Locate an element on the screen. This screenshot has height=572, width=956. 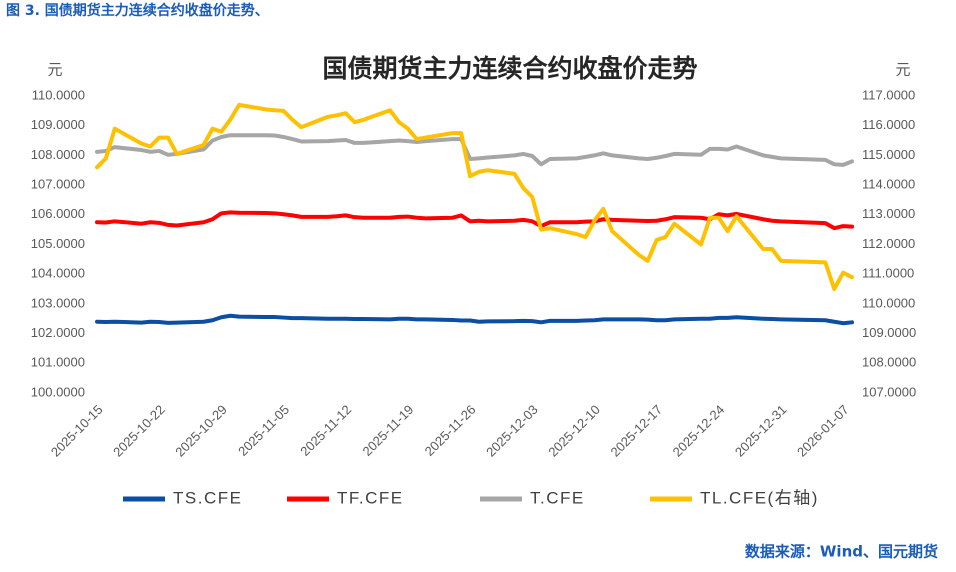
x-tick-label: 2025-11-05 is located at coordinates (263, 430).